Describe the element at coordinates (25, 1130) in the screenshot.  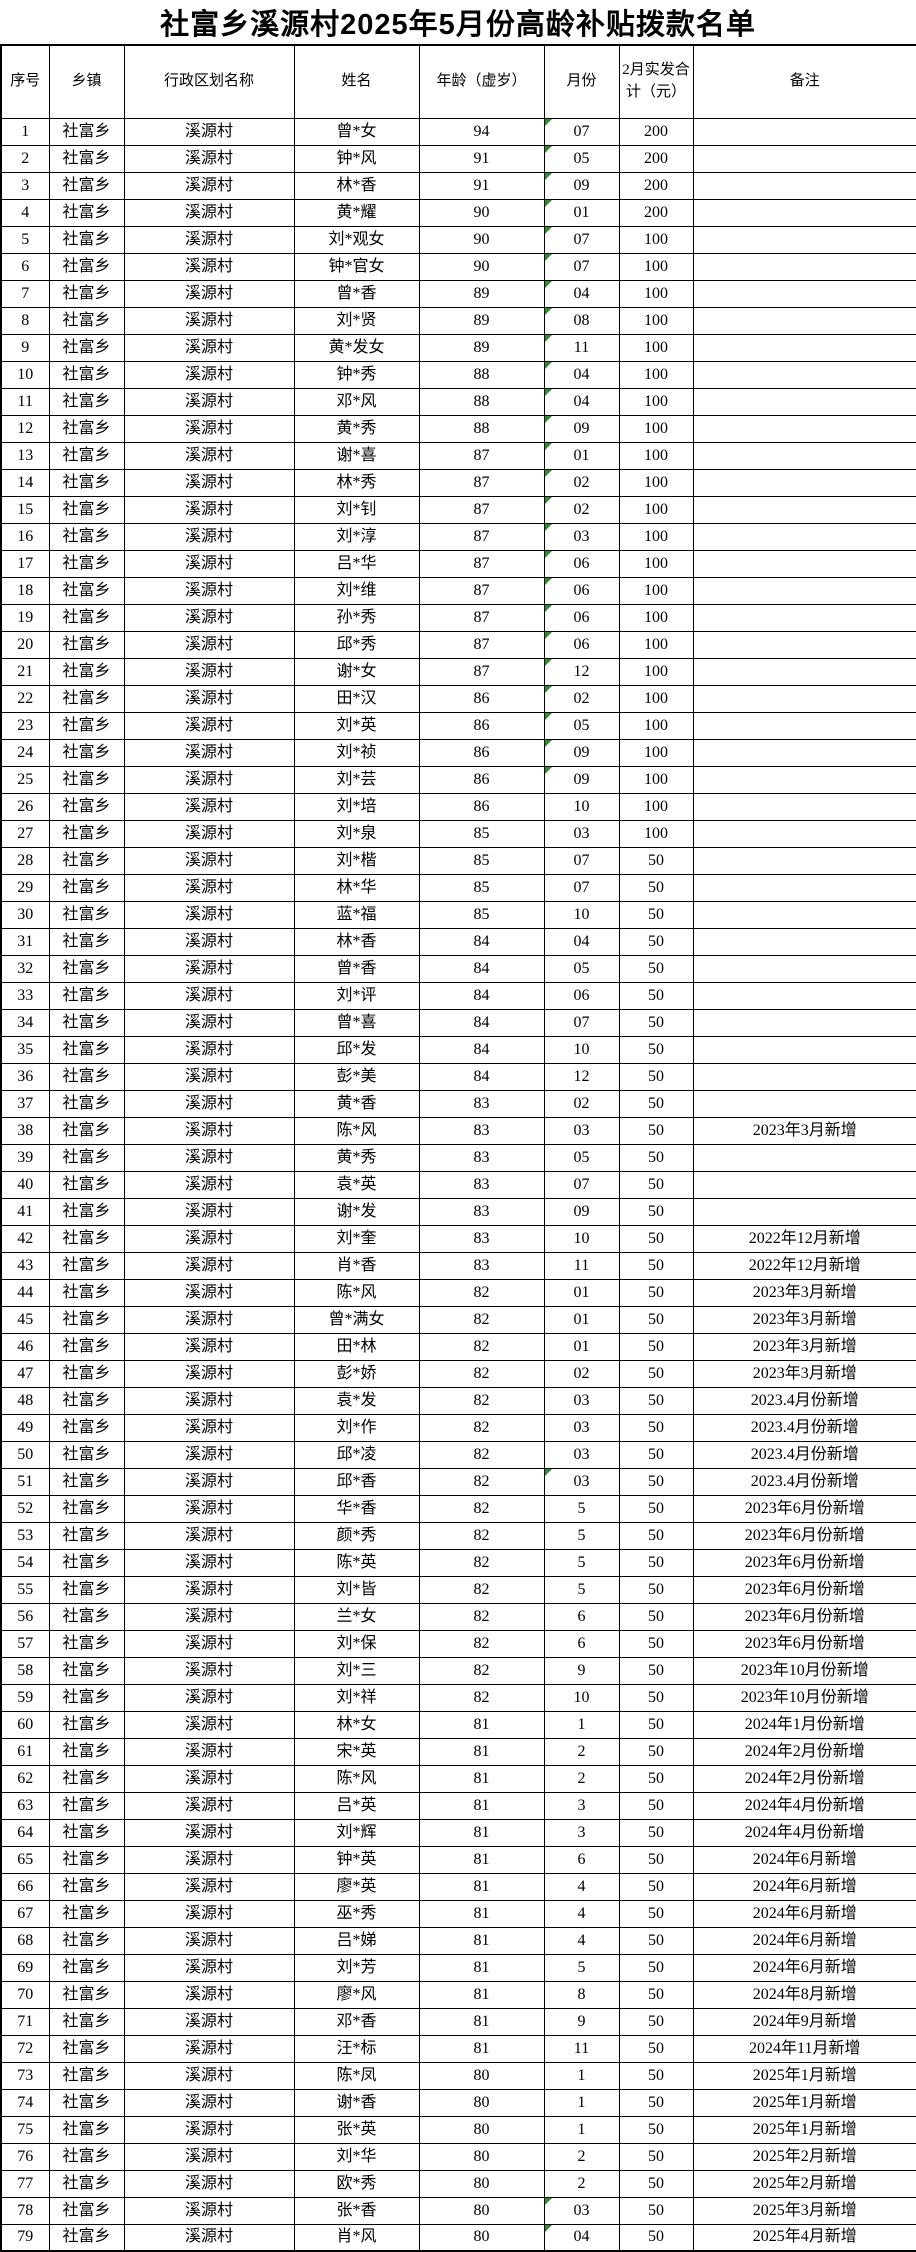
I see `cell-serial: 38` at that location.